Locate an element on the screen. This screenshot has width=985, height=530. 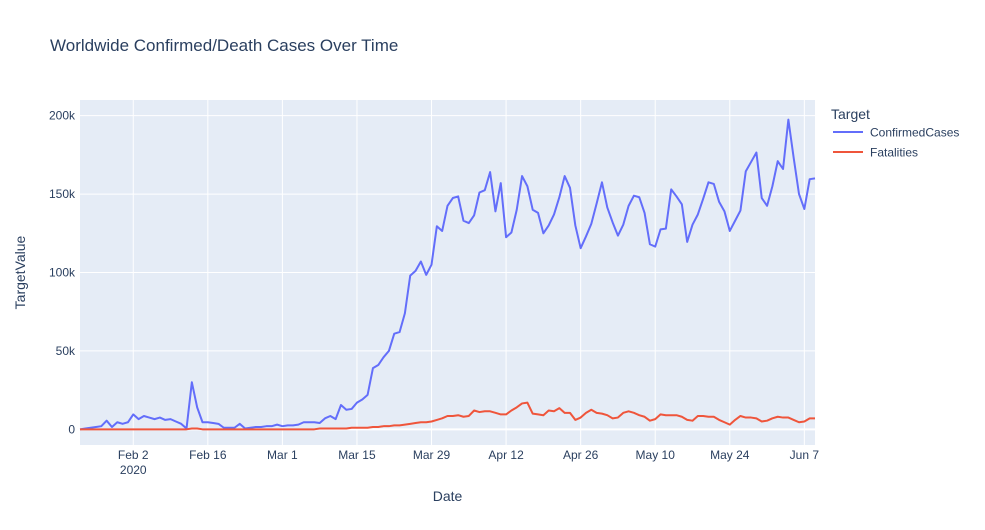
legend-label-confirmedcases: ConfirmedCases is located at coordinates (914, 133).